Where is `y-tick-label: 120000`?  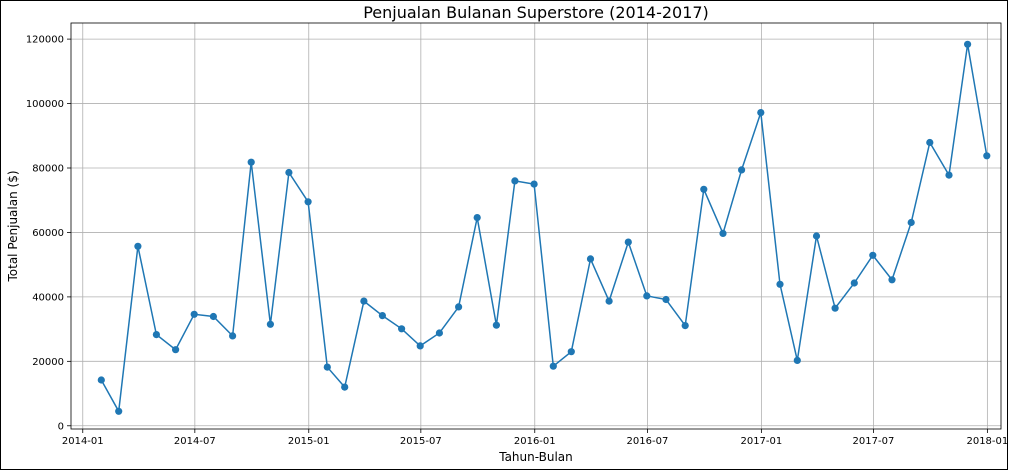 y-tick-label: 120000 is located at coordinates (45, 40).